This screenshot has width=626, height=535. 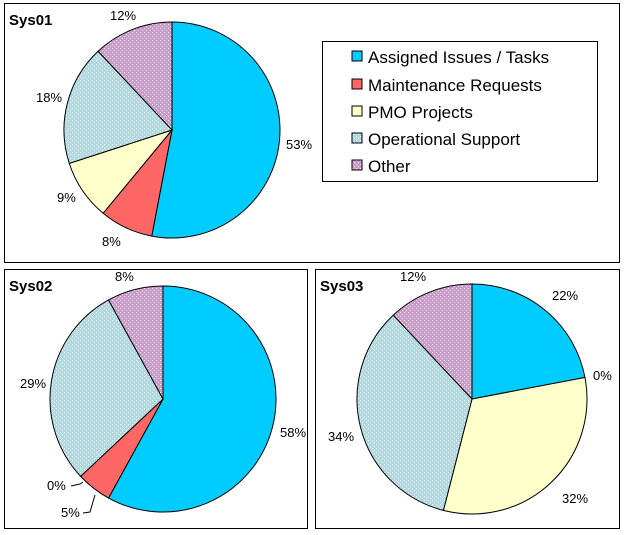 What do you see at coordinates (515, 445) in the screenshot?
I see `sys03-slice-pmo` at bounding box center [515, 445].